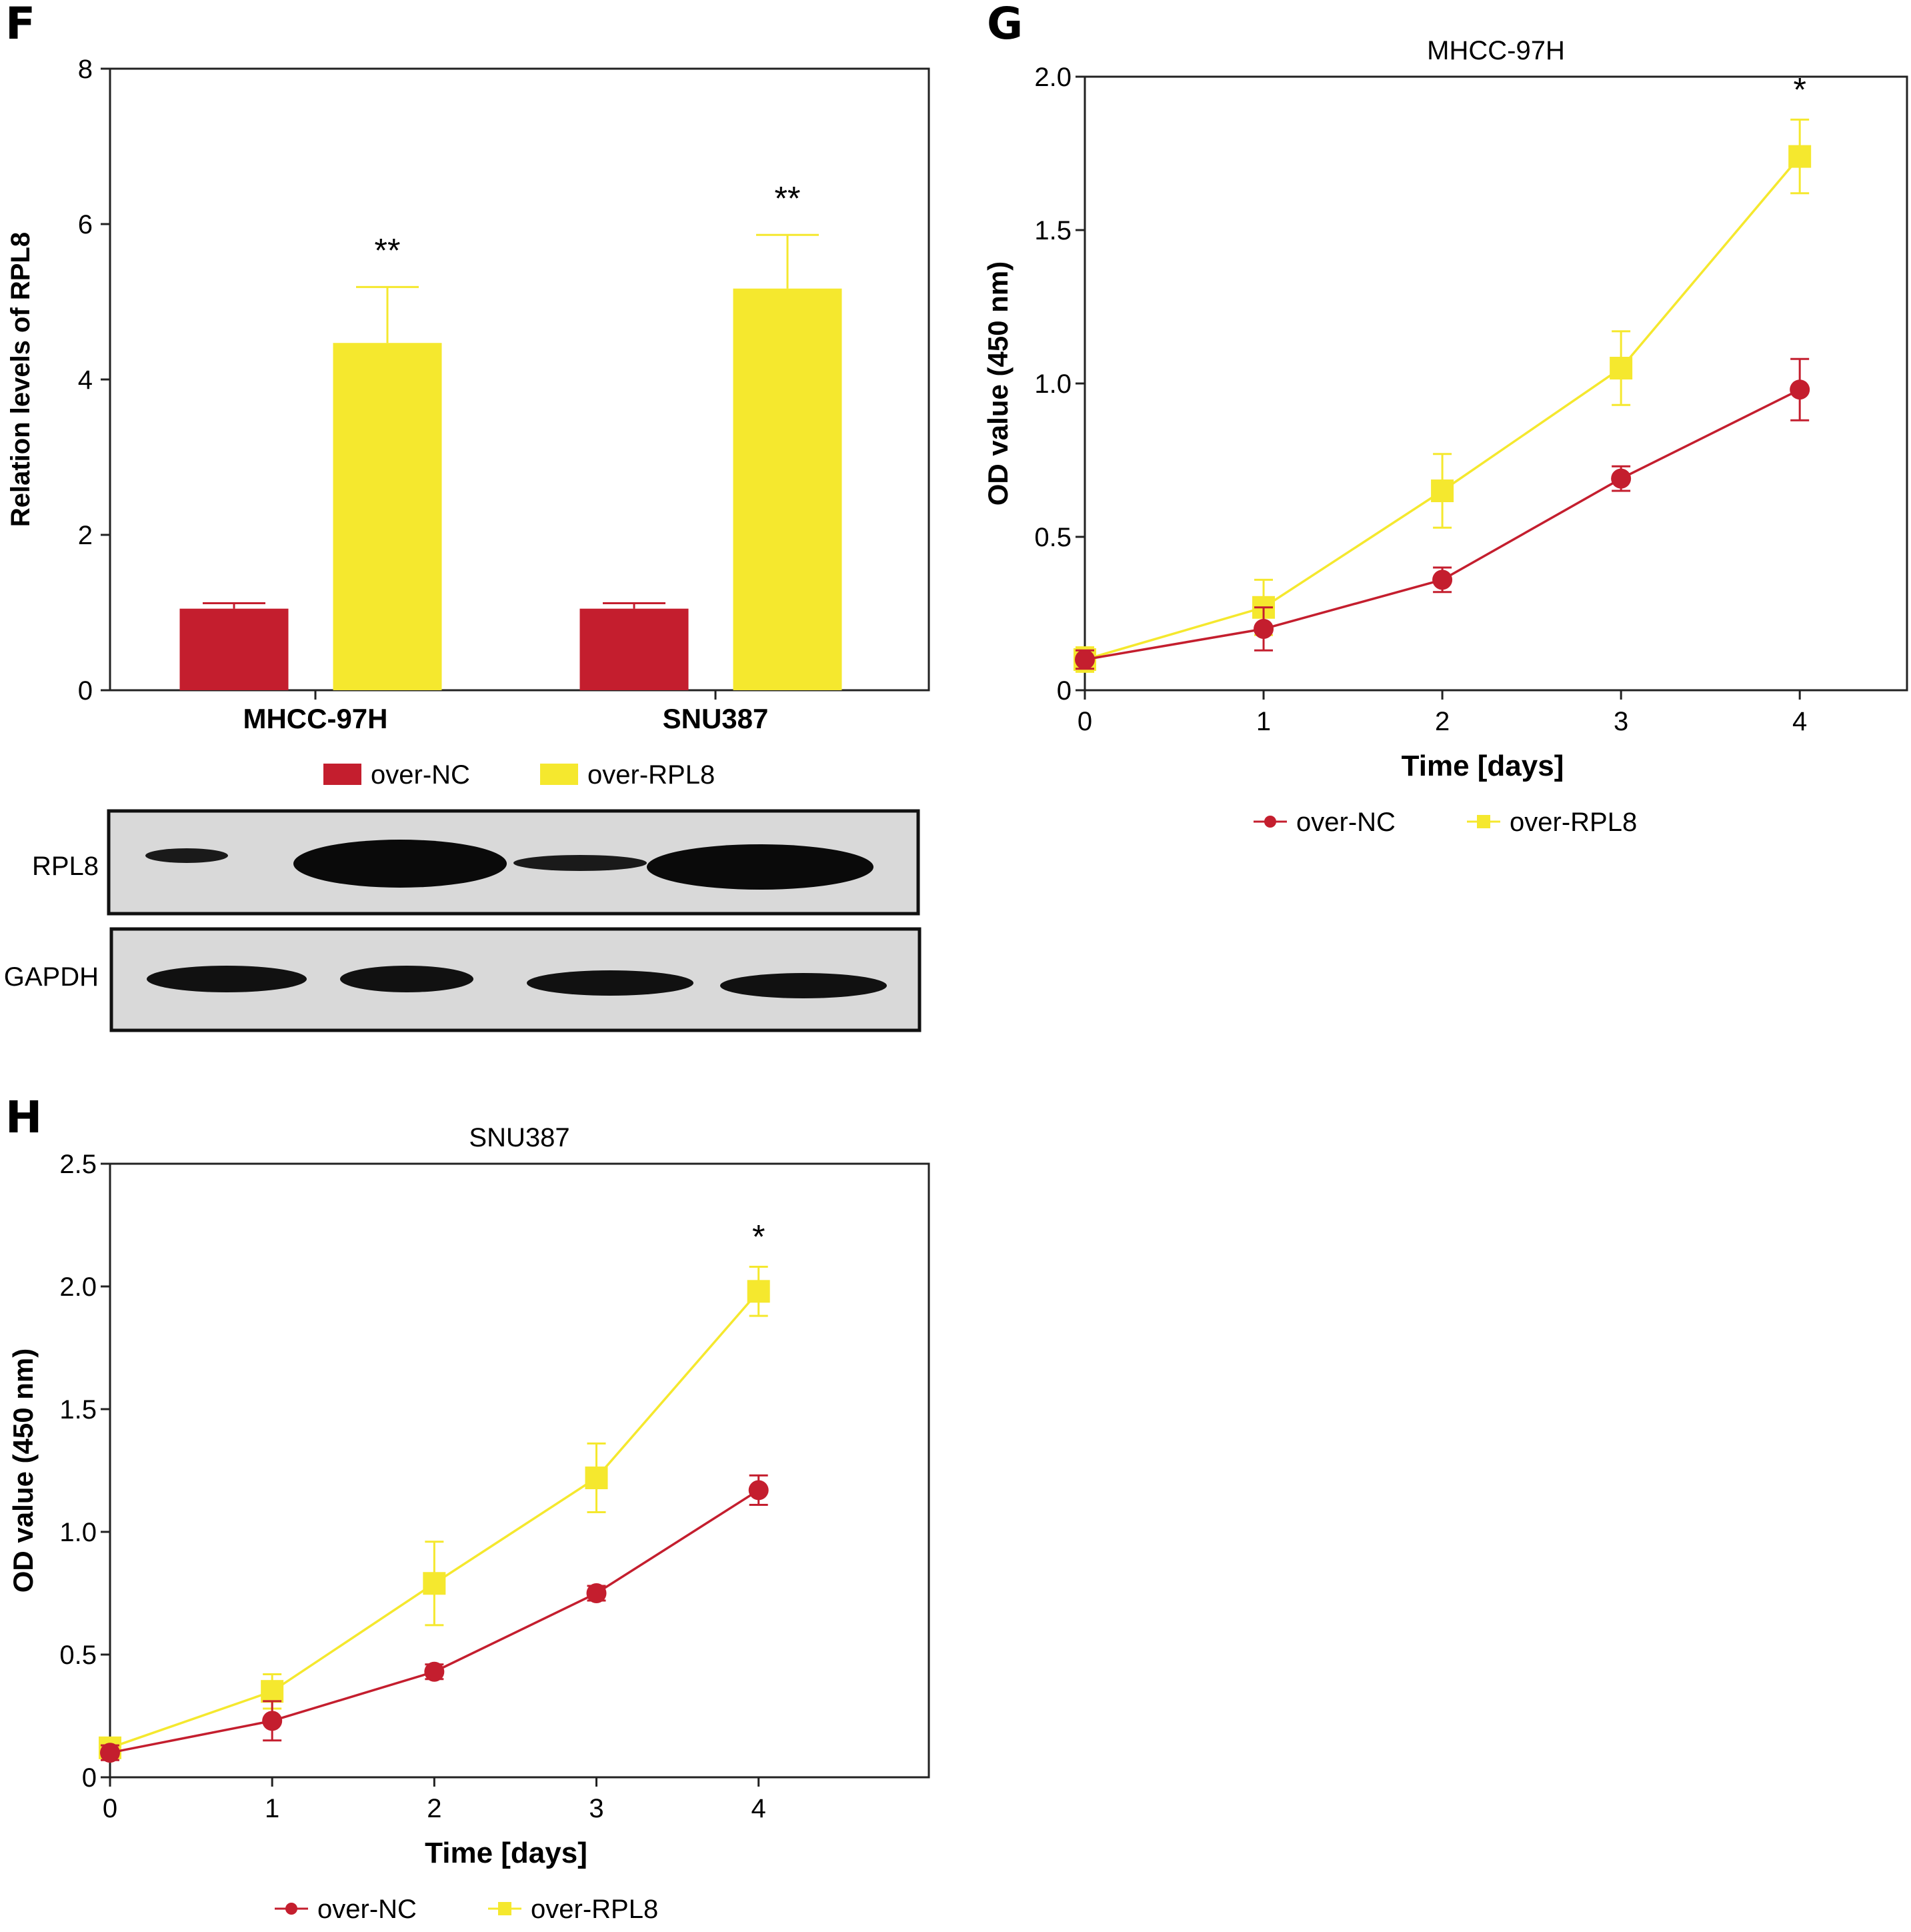  What do you see at coordinates (186, 855) in the screenshot?
I see `band-rpl8-mhcc-nc` at bounding box center [186, 855].